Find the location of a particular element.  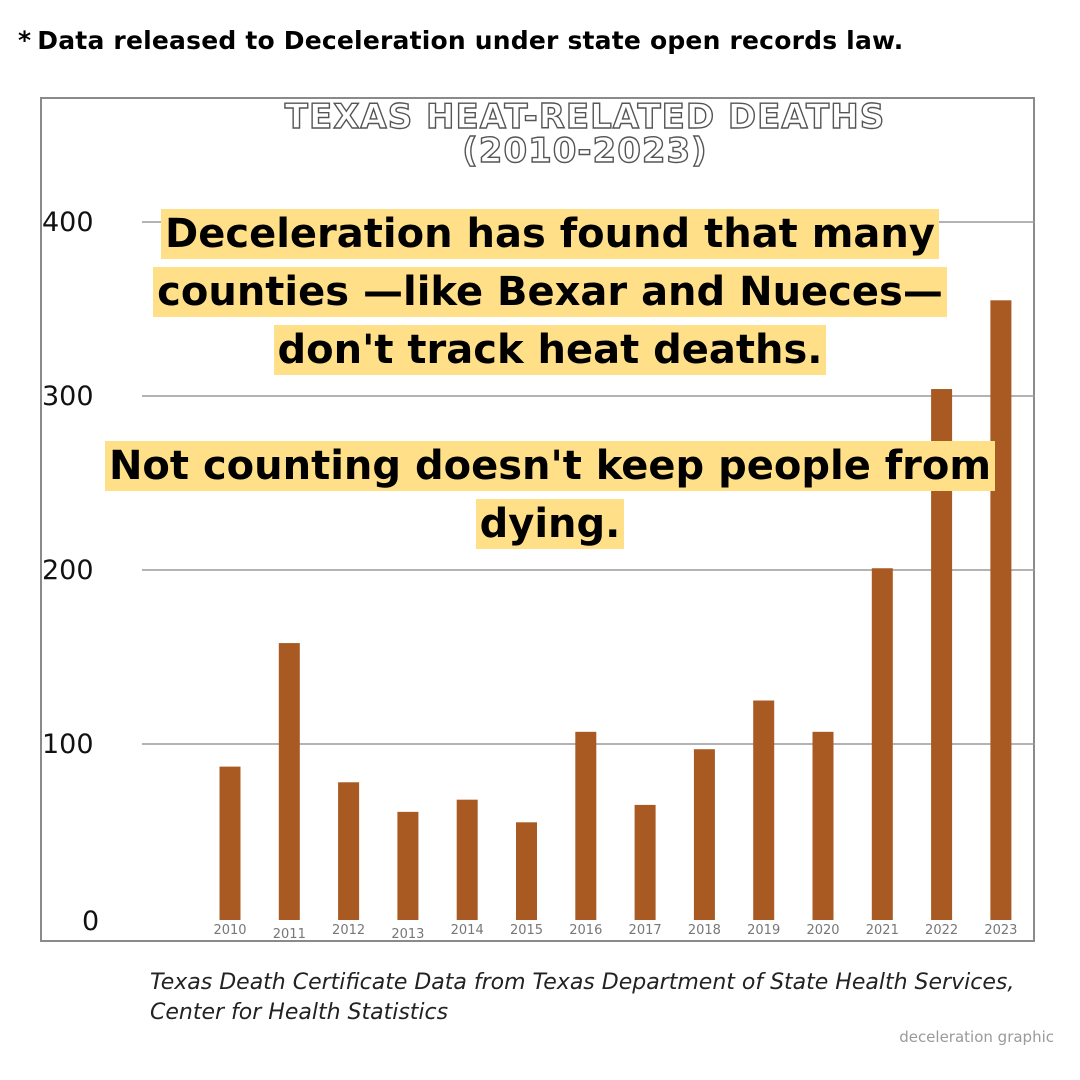

x-tick-label: 2011 is located at coordinates (289, 934).